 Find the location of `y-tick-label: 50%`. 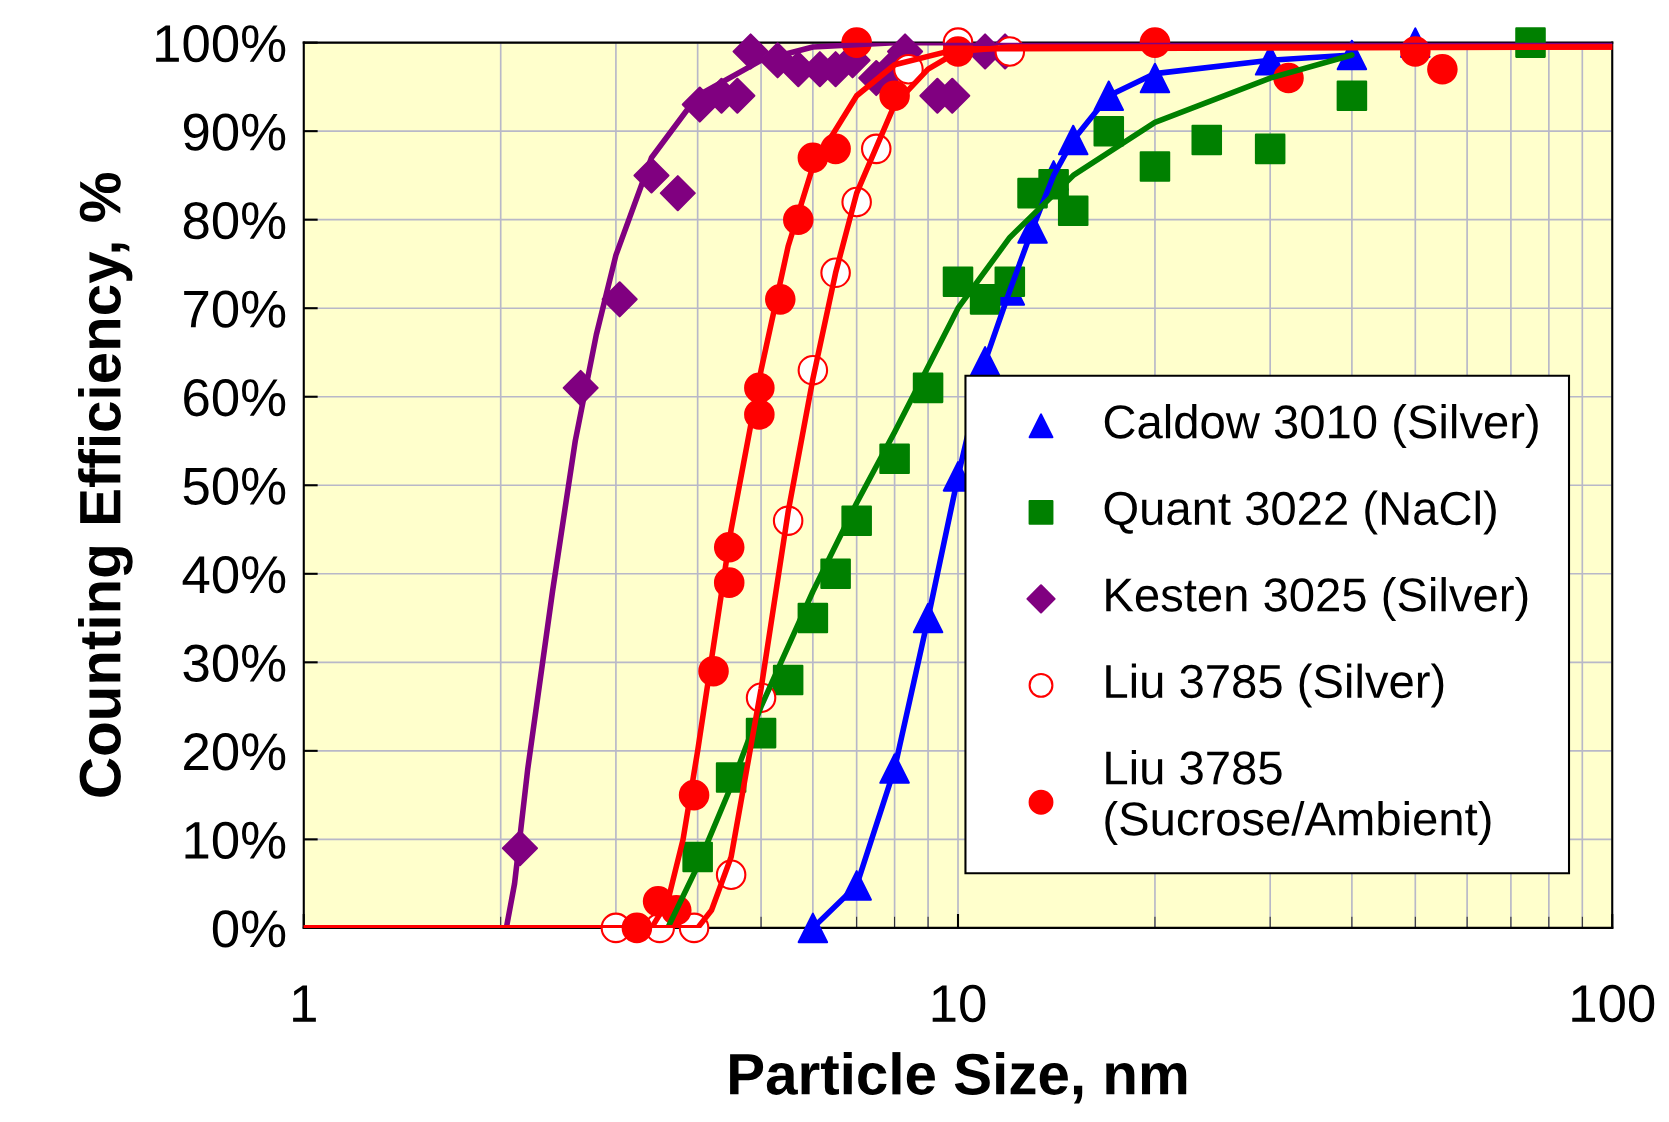

y-tick-label: 50% is located at coordinates (234, 486).